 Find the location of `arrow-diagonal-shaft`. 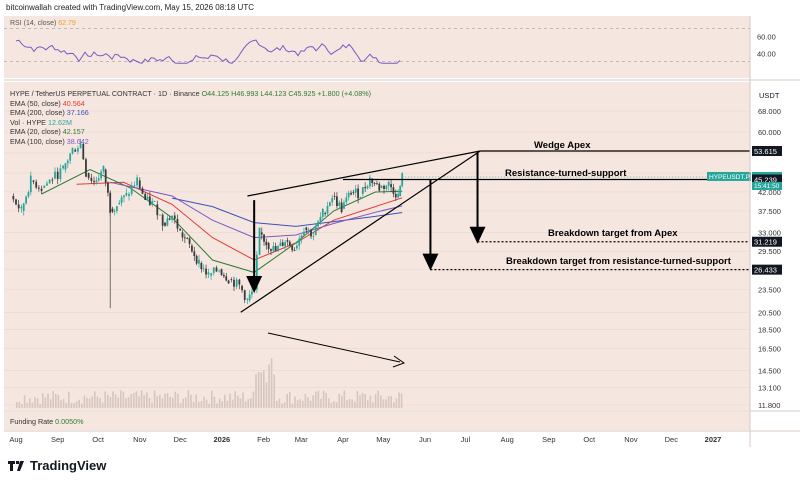

arrow-diagonal-shaft is located at coordinates (334, 347).